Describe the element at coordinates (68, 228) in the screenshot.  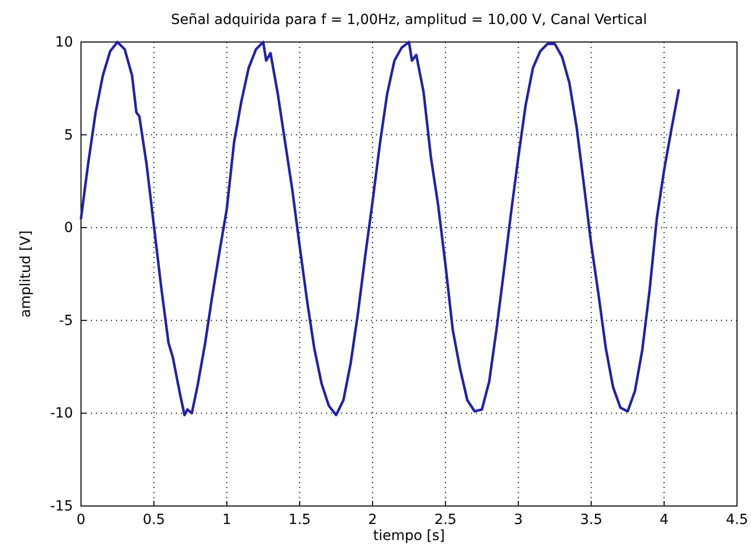
I see `y-tick-label: 0` at that location.